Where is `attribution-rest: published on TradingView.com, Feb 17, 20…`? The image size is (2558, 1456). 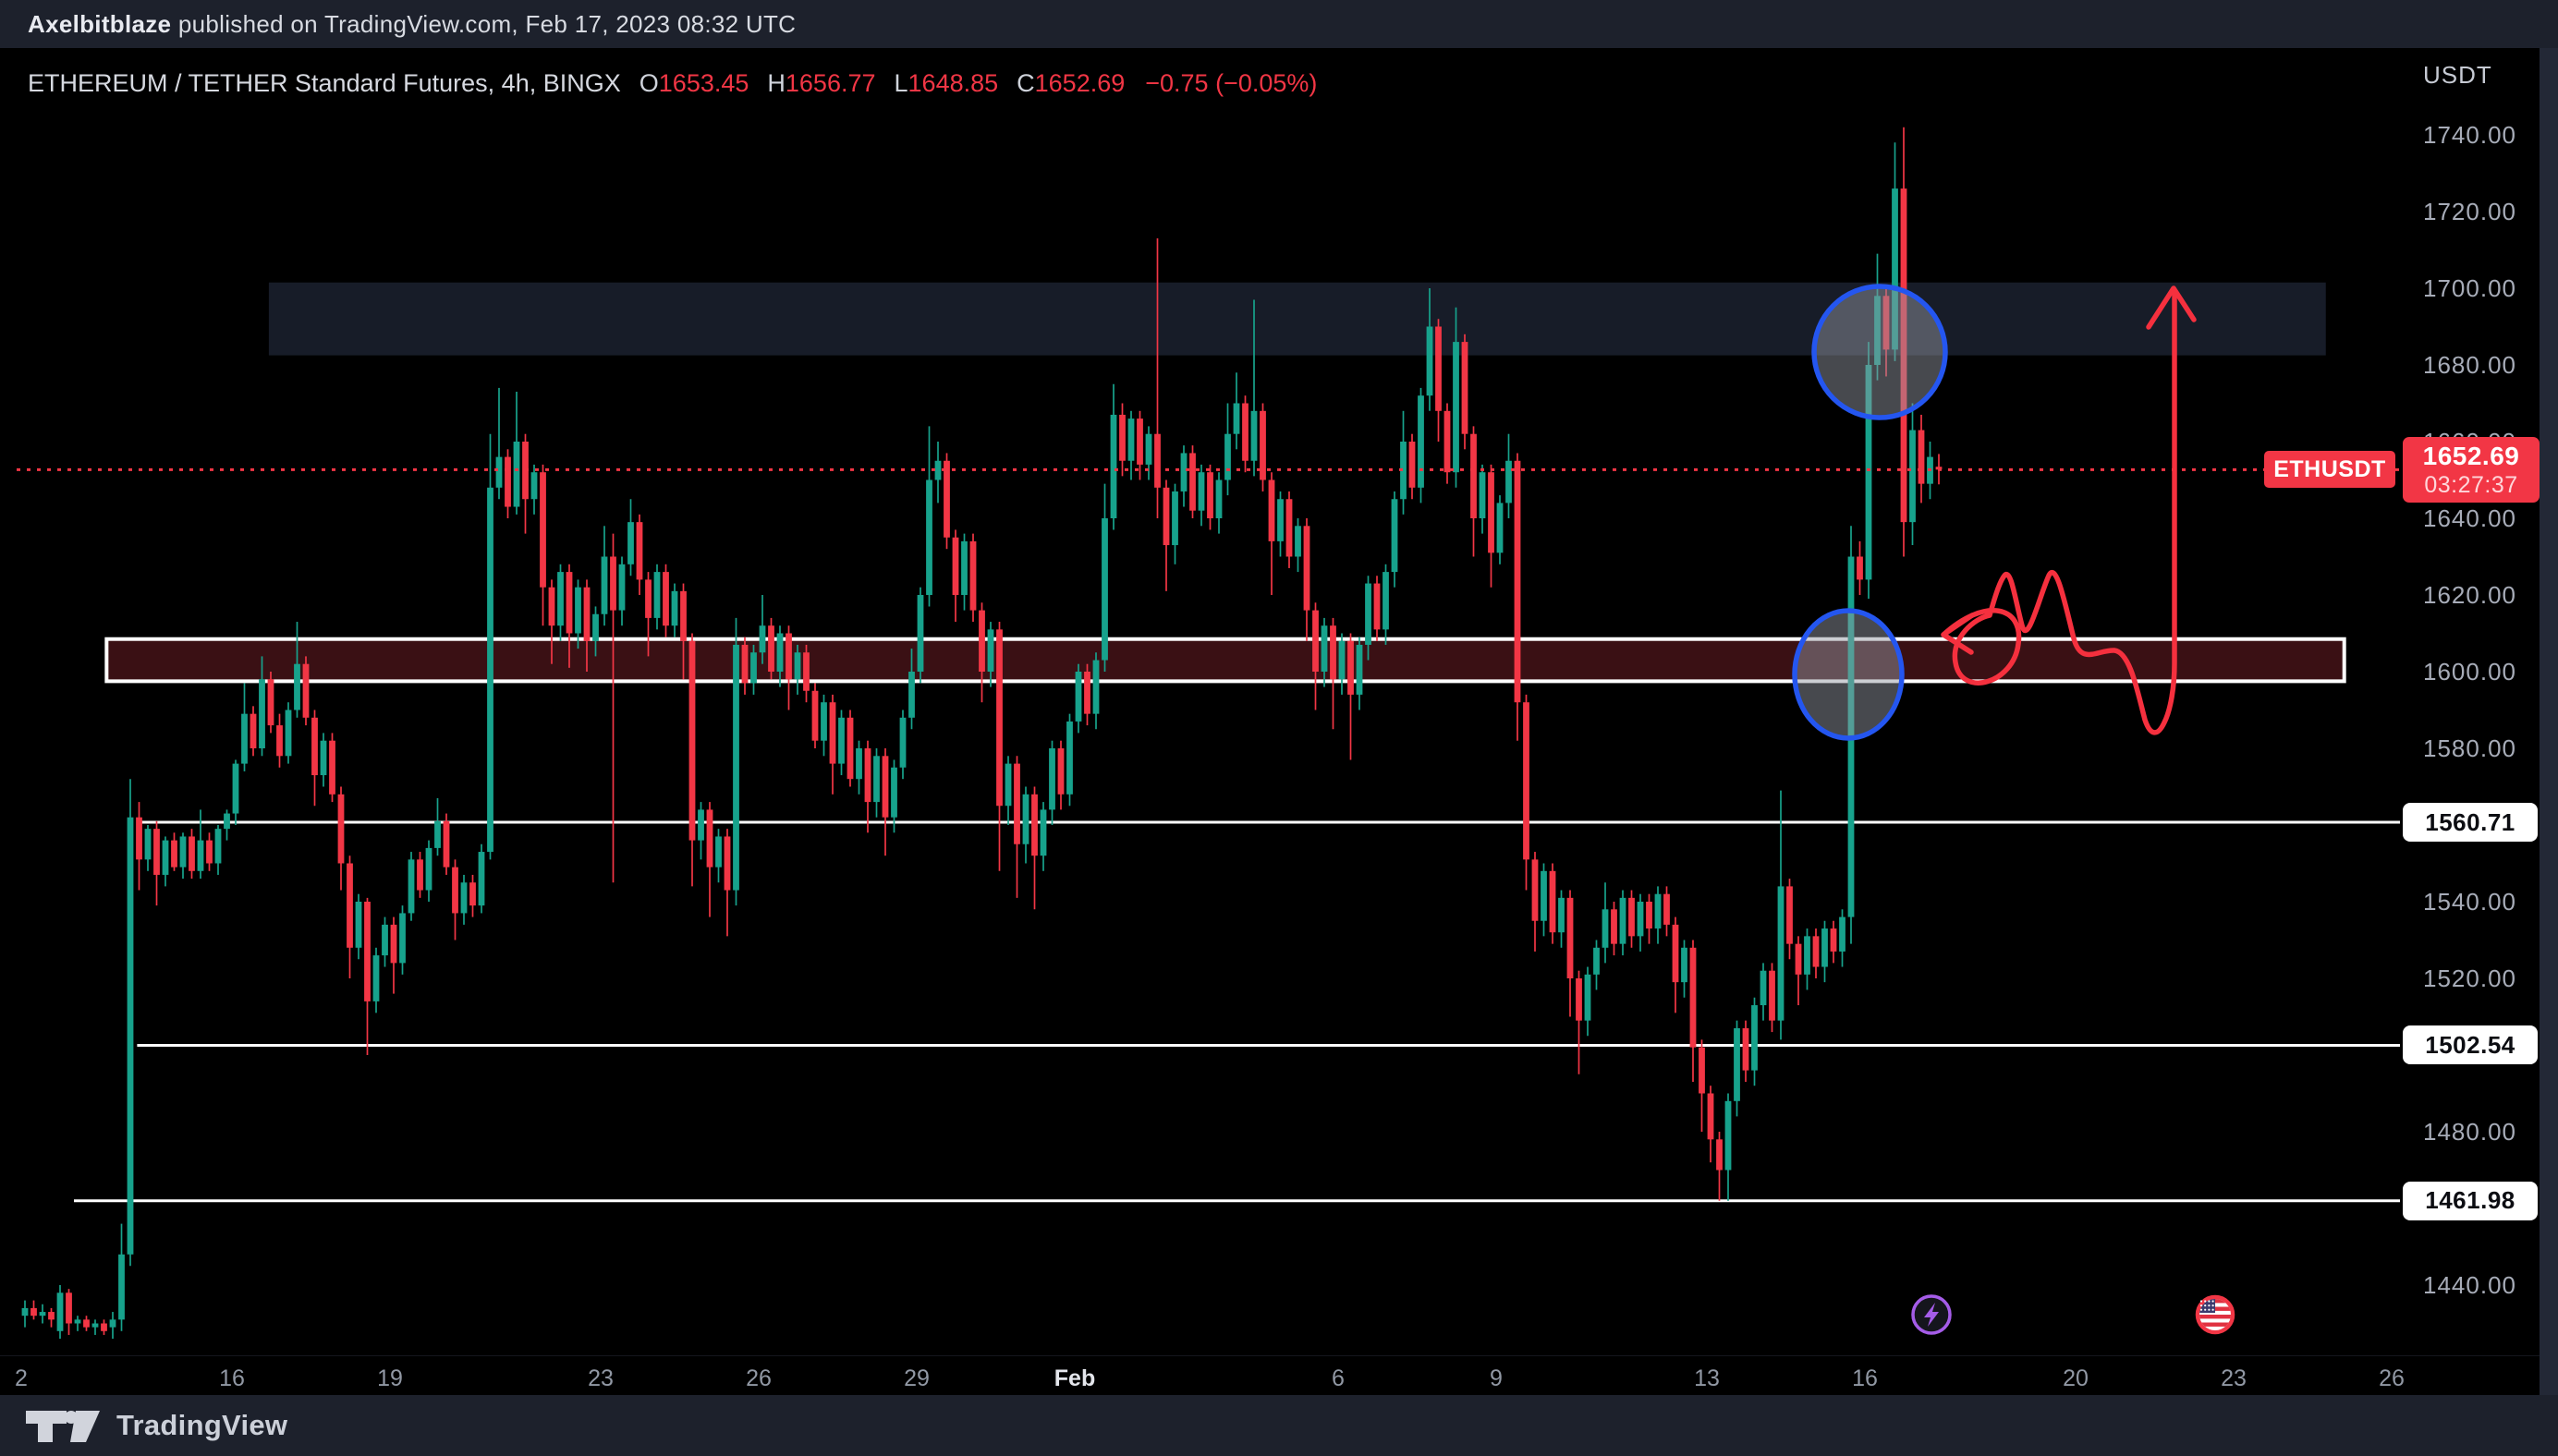 attribution-rest: published on TradingView.com, Feb 17, 20… is located at coordinates (484, 23).